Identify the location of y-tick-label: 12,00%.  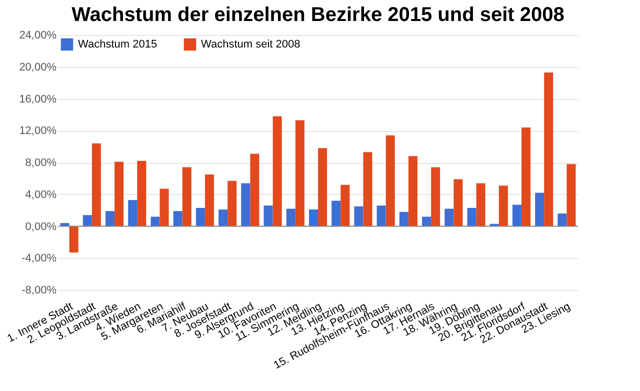
(38, 131).